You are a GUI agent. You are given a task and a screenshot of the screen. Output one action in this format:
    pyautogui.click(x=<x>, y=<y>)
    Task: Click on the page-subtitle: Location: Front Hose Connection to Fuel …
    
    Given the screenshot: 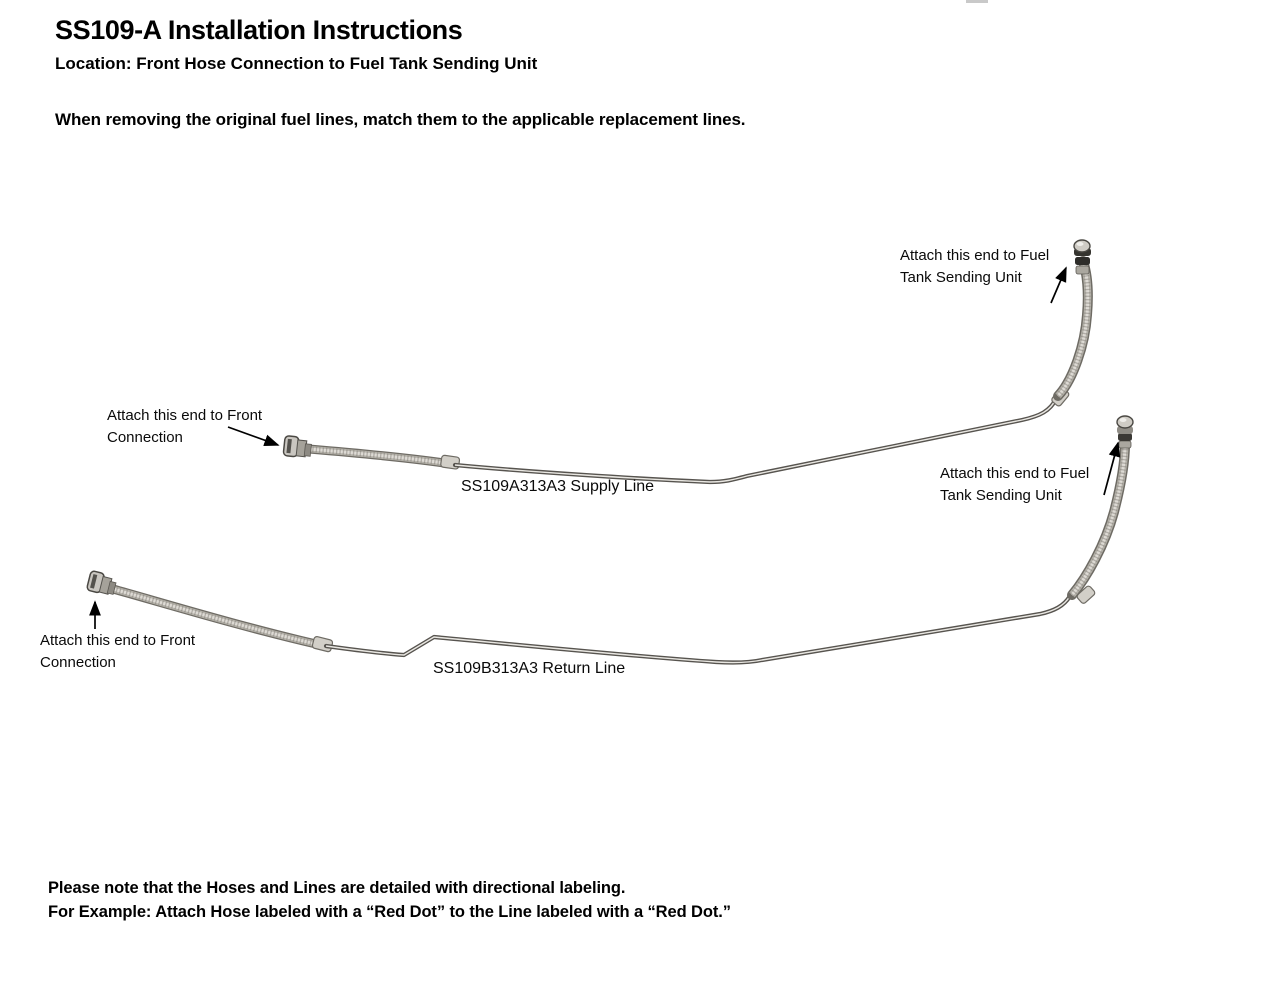 What is the action you would take?
    pyautogui.click(x=296, y=63)
    